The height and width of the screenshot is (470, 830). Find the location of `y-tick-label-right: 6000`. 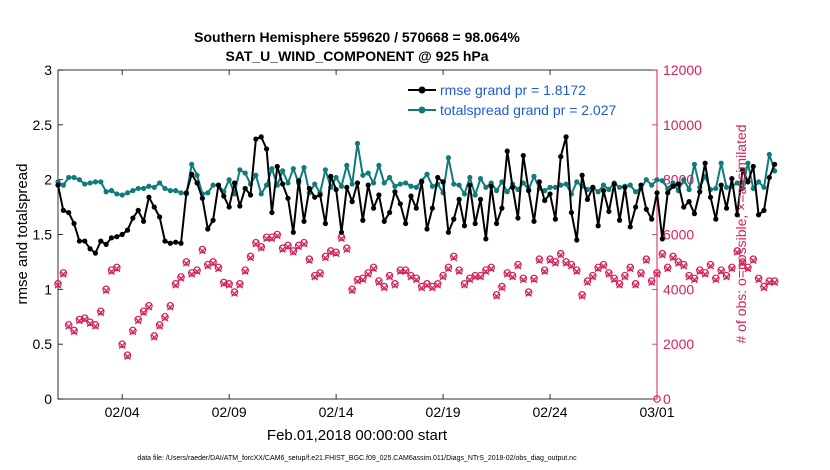

y-tick-label-right: 6000 is located at coordinates (678, 235).